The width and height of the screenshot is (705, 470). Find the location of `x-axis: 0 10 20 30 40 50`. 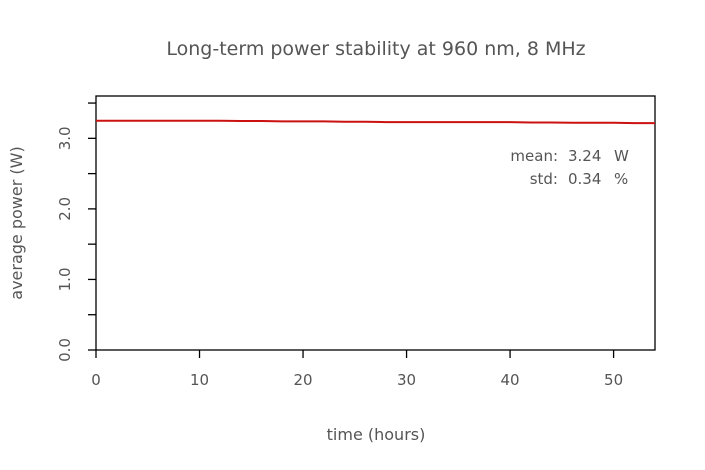

x-axis: 0 10 20 30 40 50 is located at coordinates (357, 369).